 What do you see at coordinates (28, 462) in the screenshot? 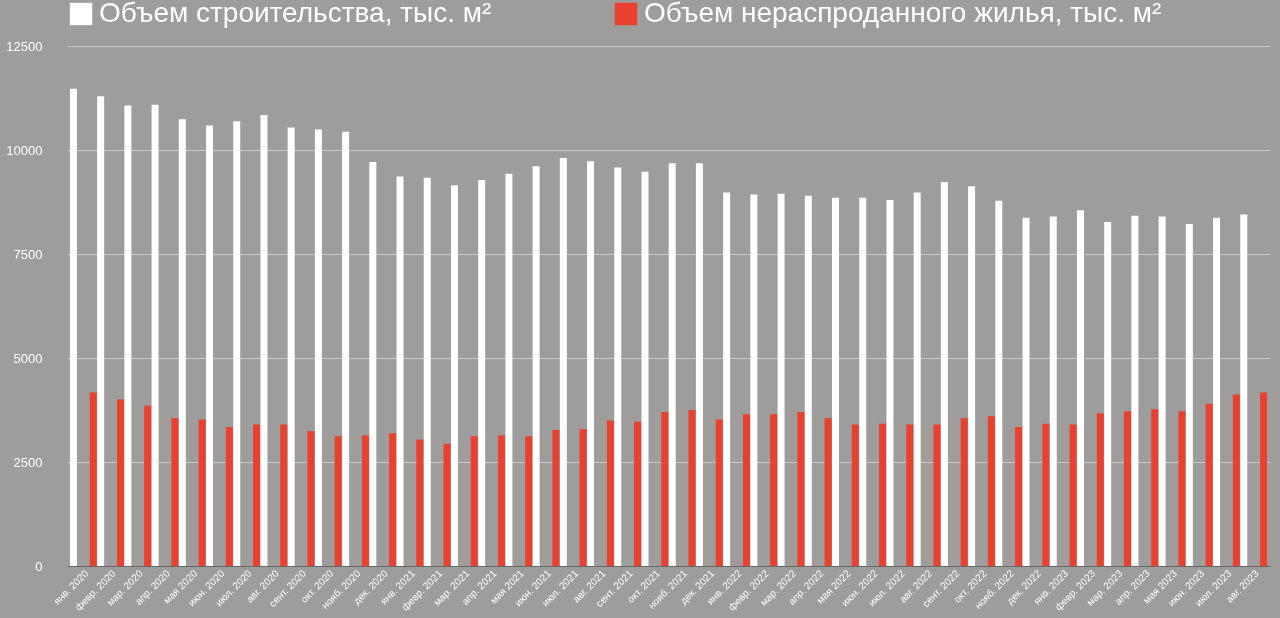
I see `y-tick-label: 2500` at bounding box center [28, 462].